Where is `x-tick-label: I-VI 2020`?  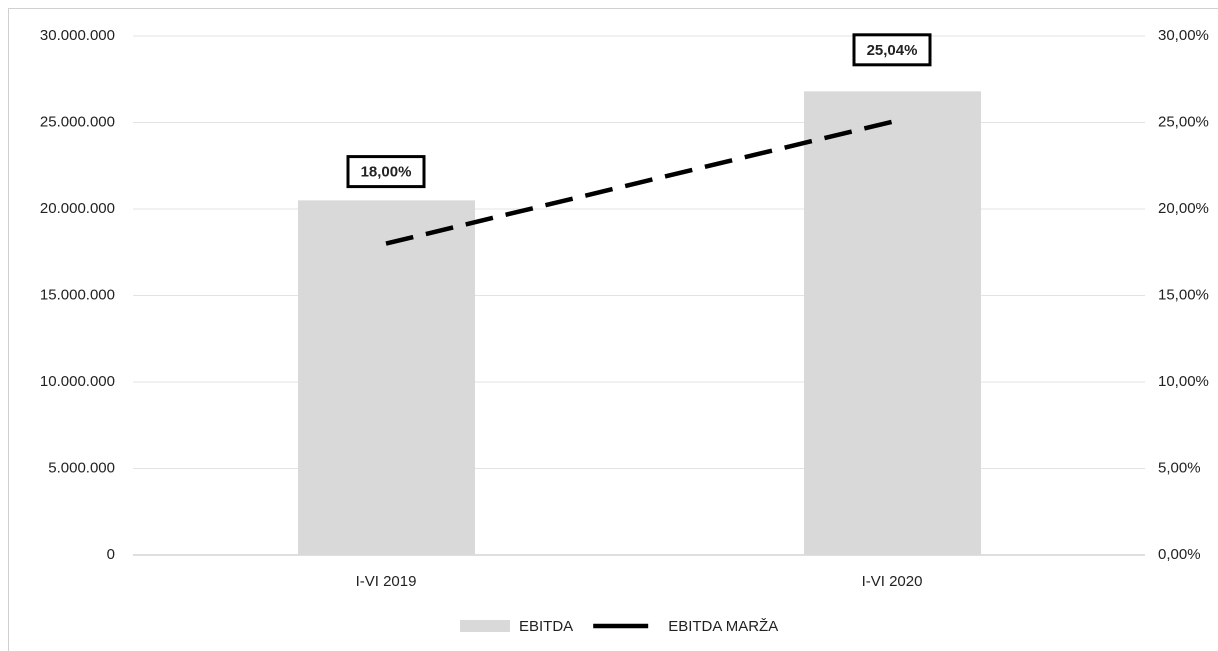
x-tick-label: I-VI 2020 is located at coordinates (892, 581).